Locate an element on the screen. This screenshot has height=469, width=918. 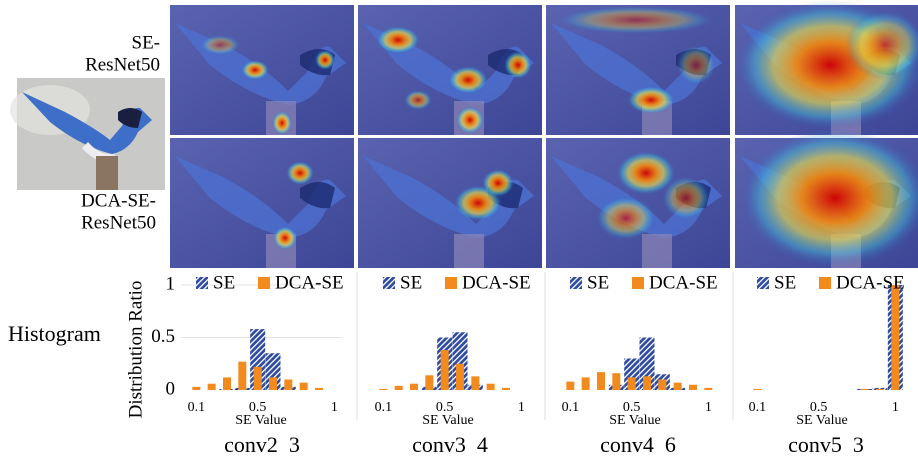
y-tick-label: 0.5 is located at coordinates (163, 336).